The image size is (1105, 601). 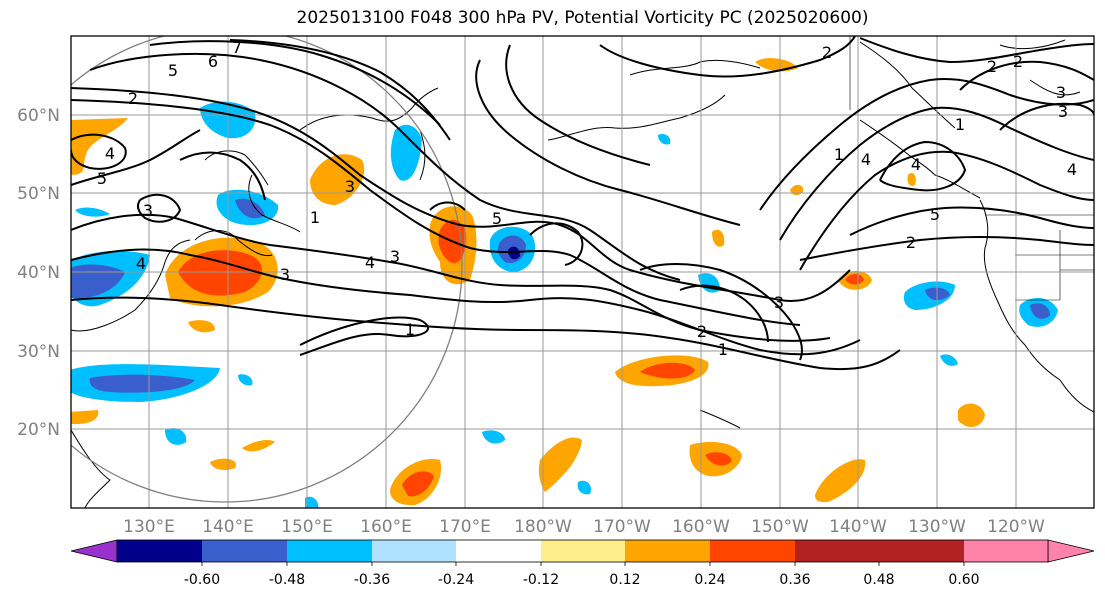 What do you see at coordinates (94, 551) in the screenshot?
I see `colorbar-extend-min` at bounding box center [94, 551].